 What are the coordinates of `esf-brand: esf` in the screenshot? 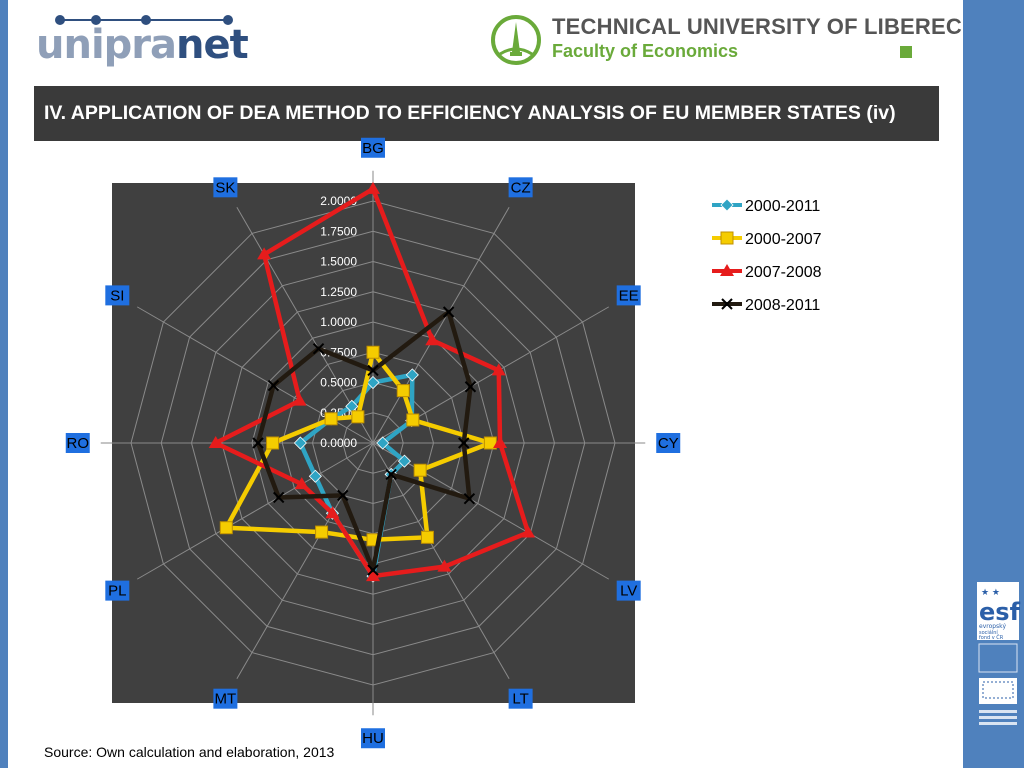 It's located at (1000, 612).